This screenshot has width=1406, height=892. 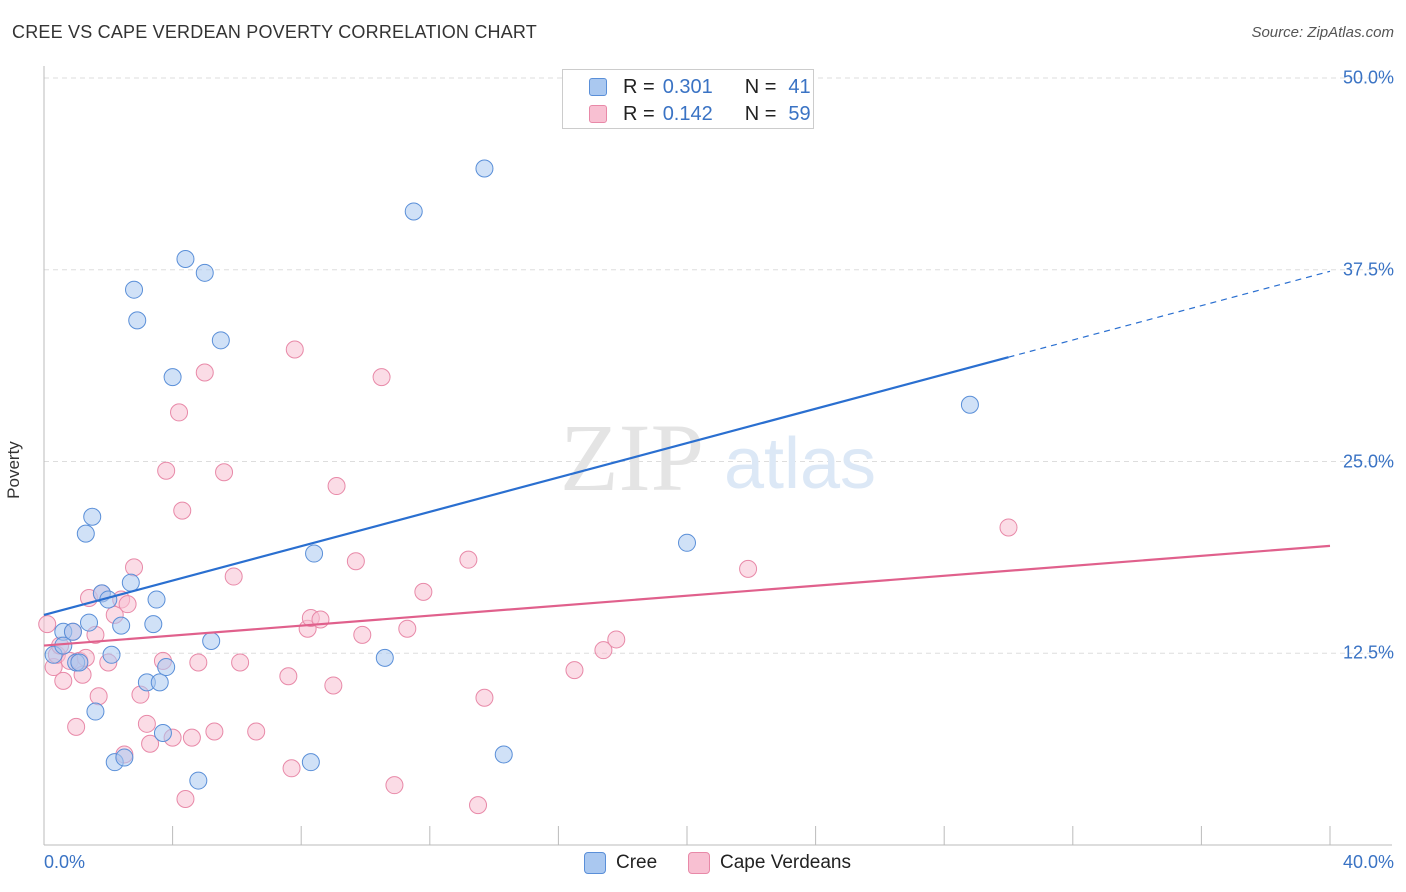 I want to click on x-tick-label-min: 0.0%, so click(x=65, y=862).